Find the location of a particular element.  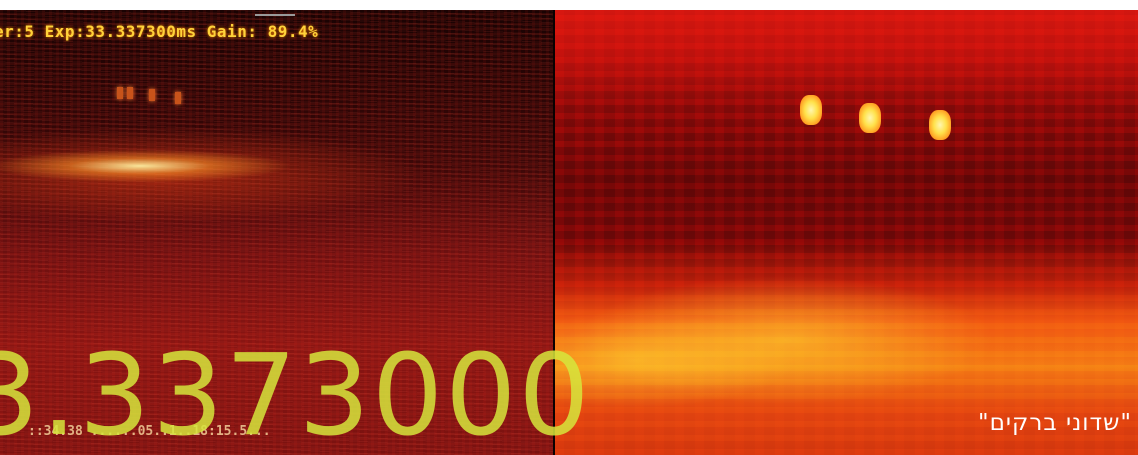

exposure-overlay-number: 3.3373000 is located at coordinates (296, 393).